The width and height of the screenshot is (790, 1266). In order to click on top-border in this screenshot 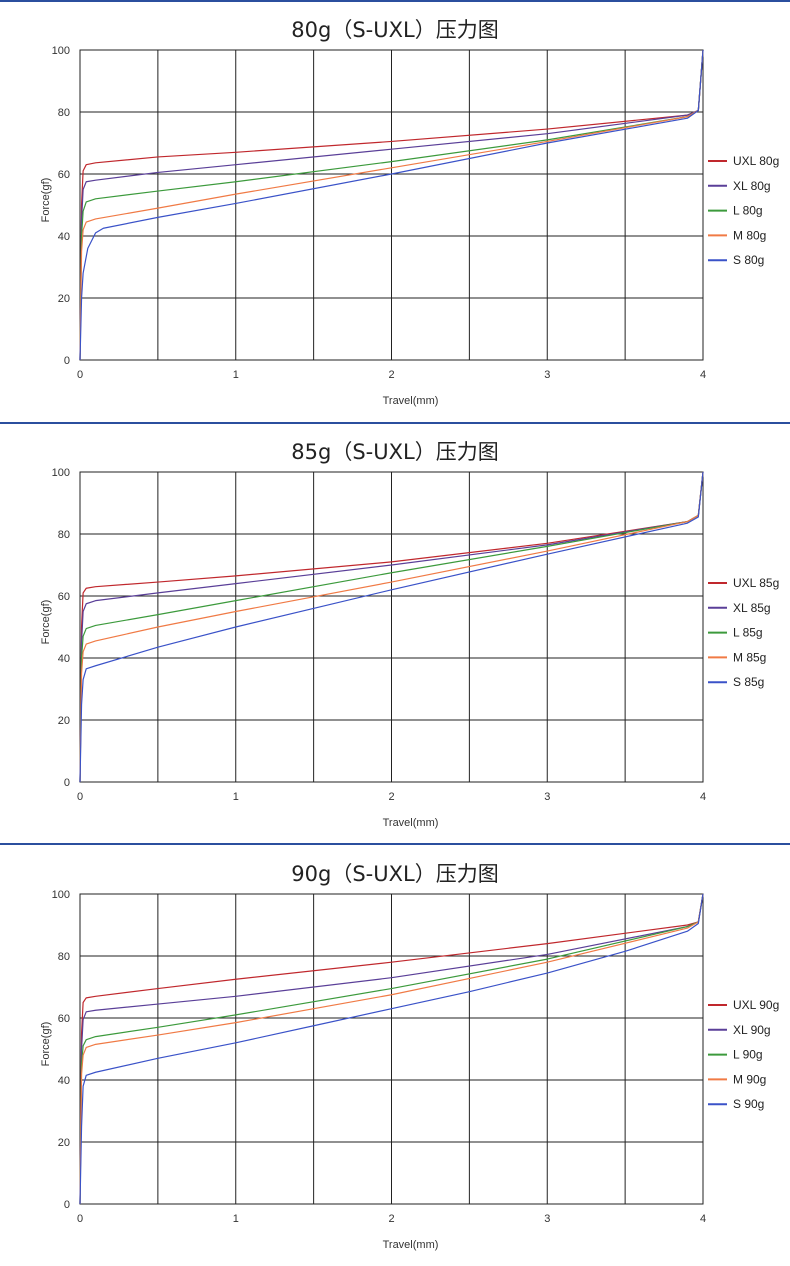, I will do `click(395, 1)`.